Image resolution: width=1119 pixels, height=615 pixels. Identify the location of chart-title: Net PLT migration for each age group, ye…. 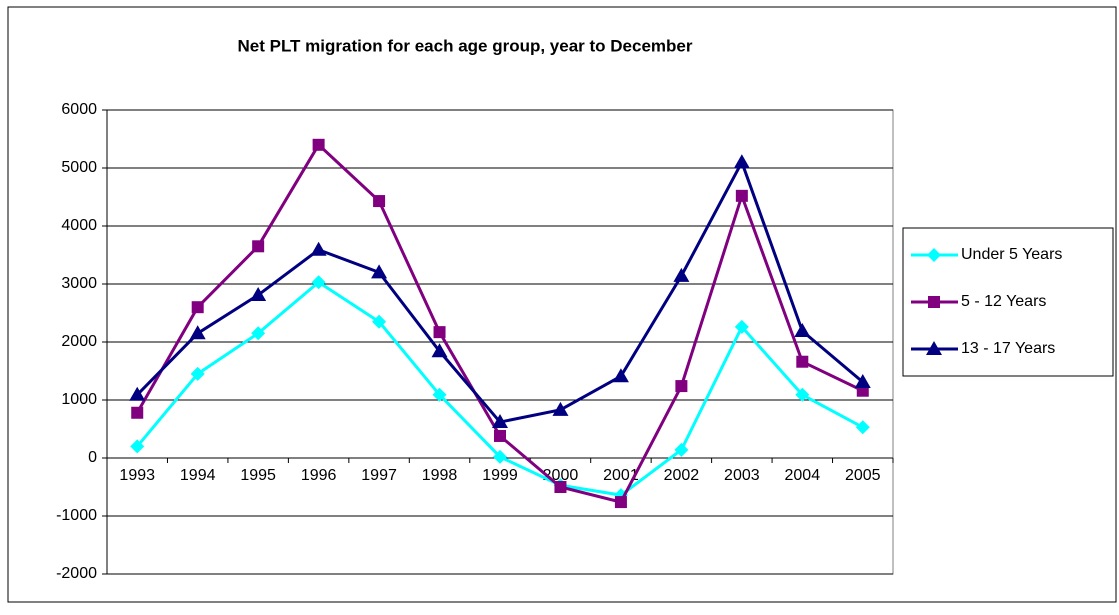
(464, 45).